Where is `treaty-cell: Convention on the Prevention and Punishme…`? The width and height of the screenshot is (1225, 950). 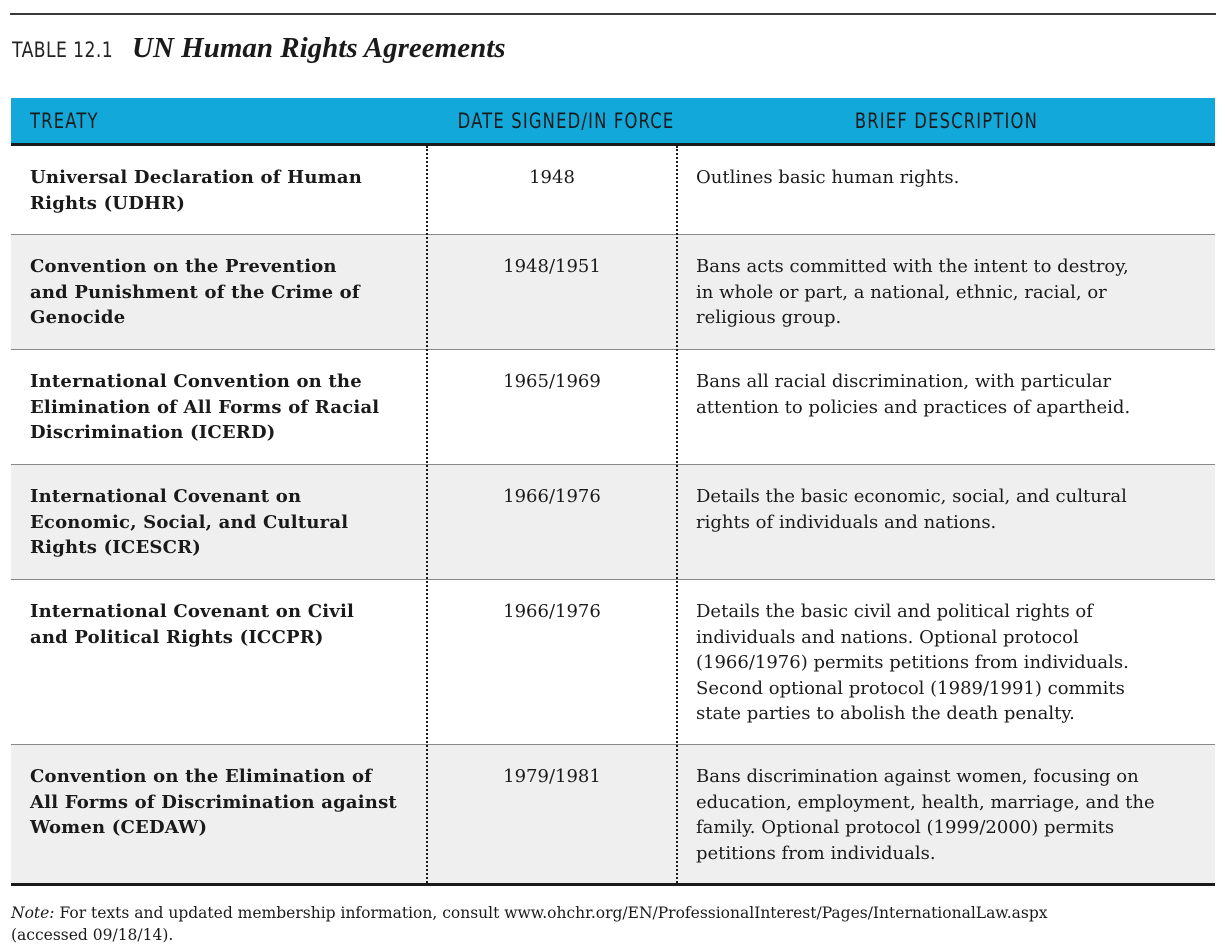
treaty-cell: Convention on the Prevention and Punishme… is located at coordinates (220, 292).